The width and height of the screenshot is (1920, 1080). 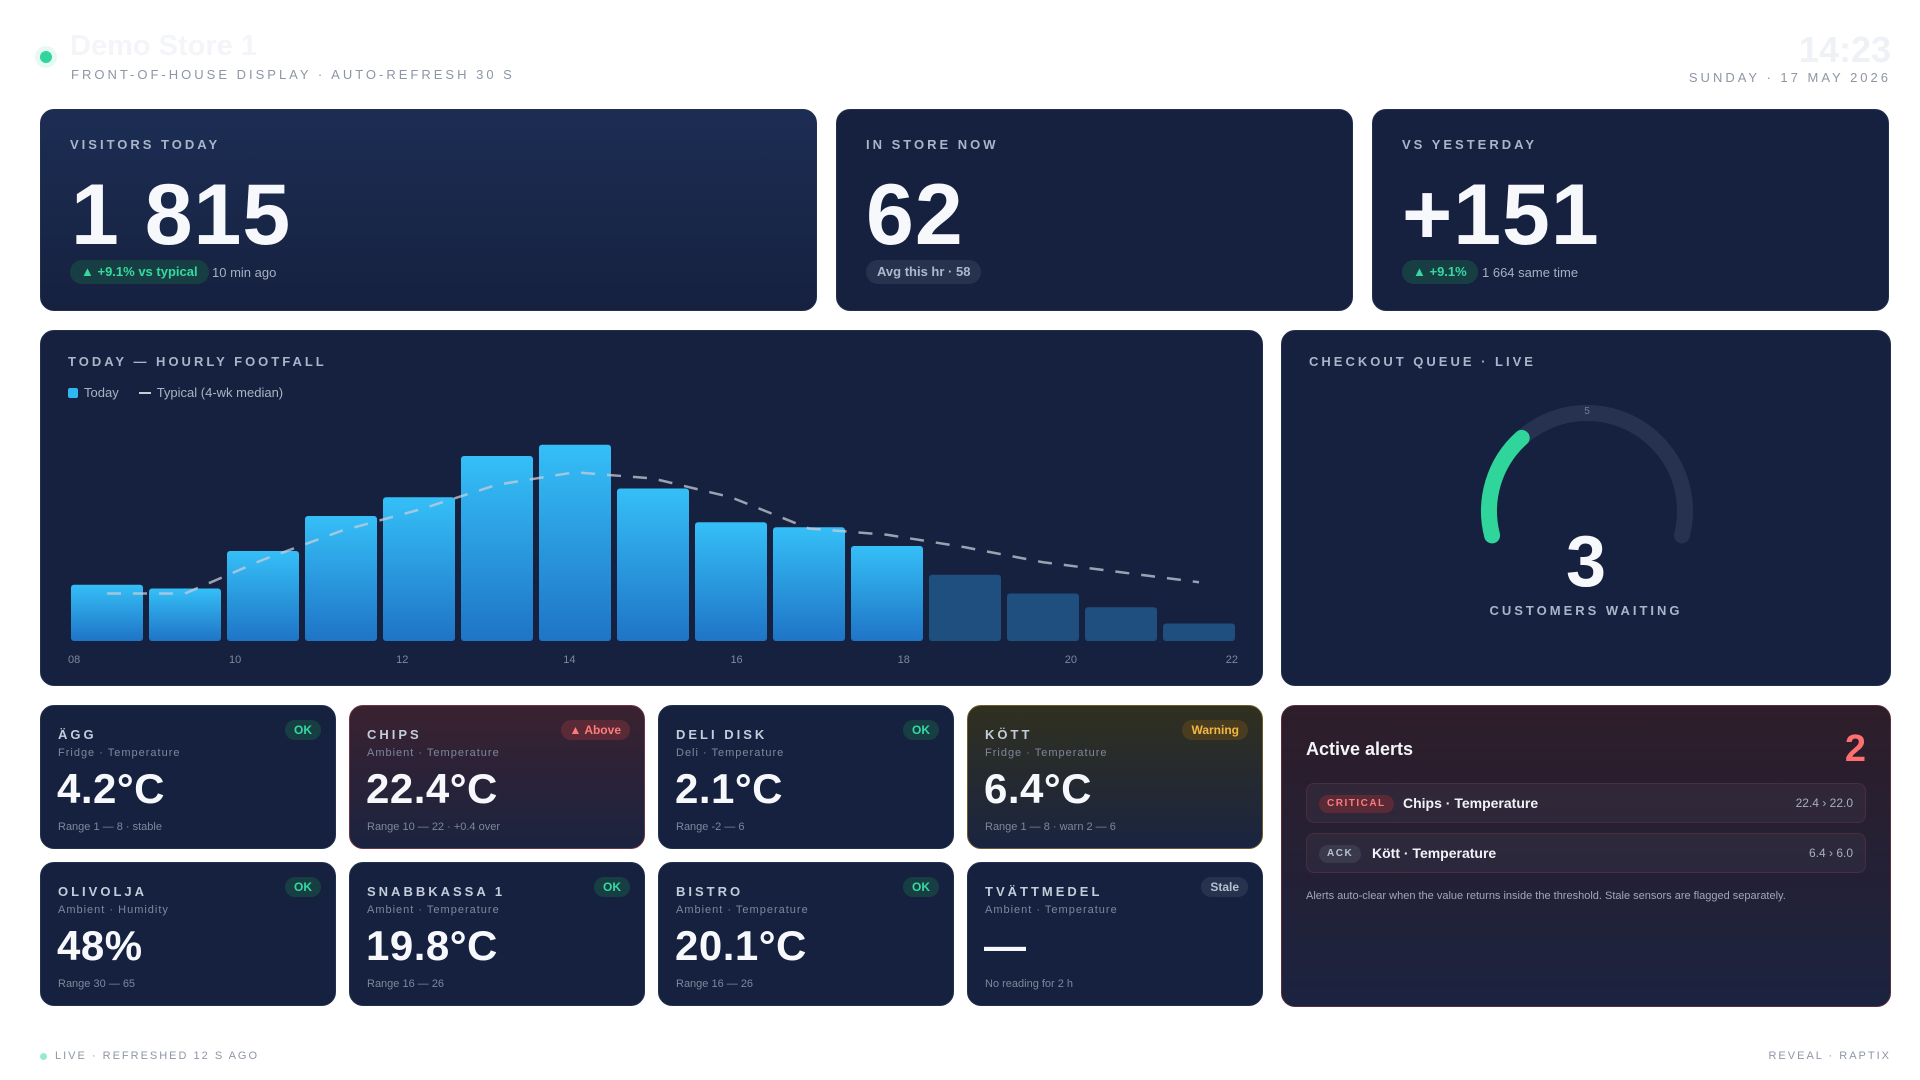 I want to click on alerts-title: Active alerts, so click(x=1360, y=749).